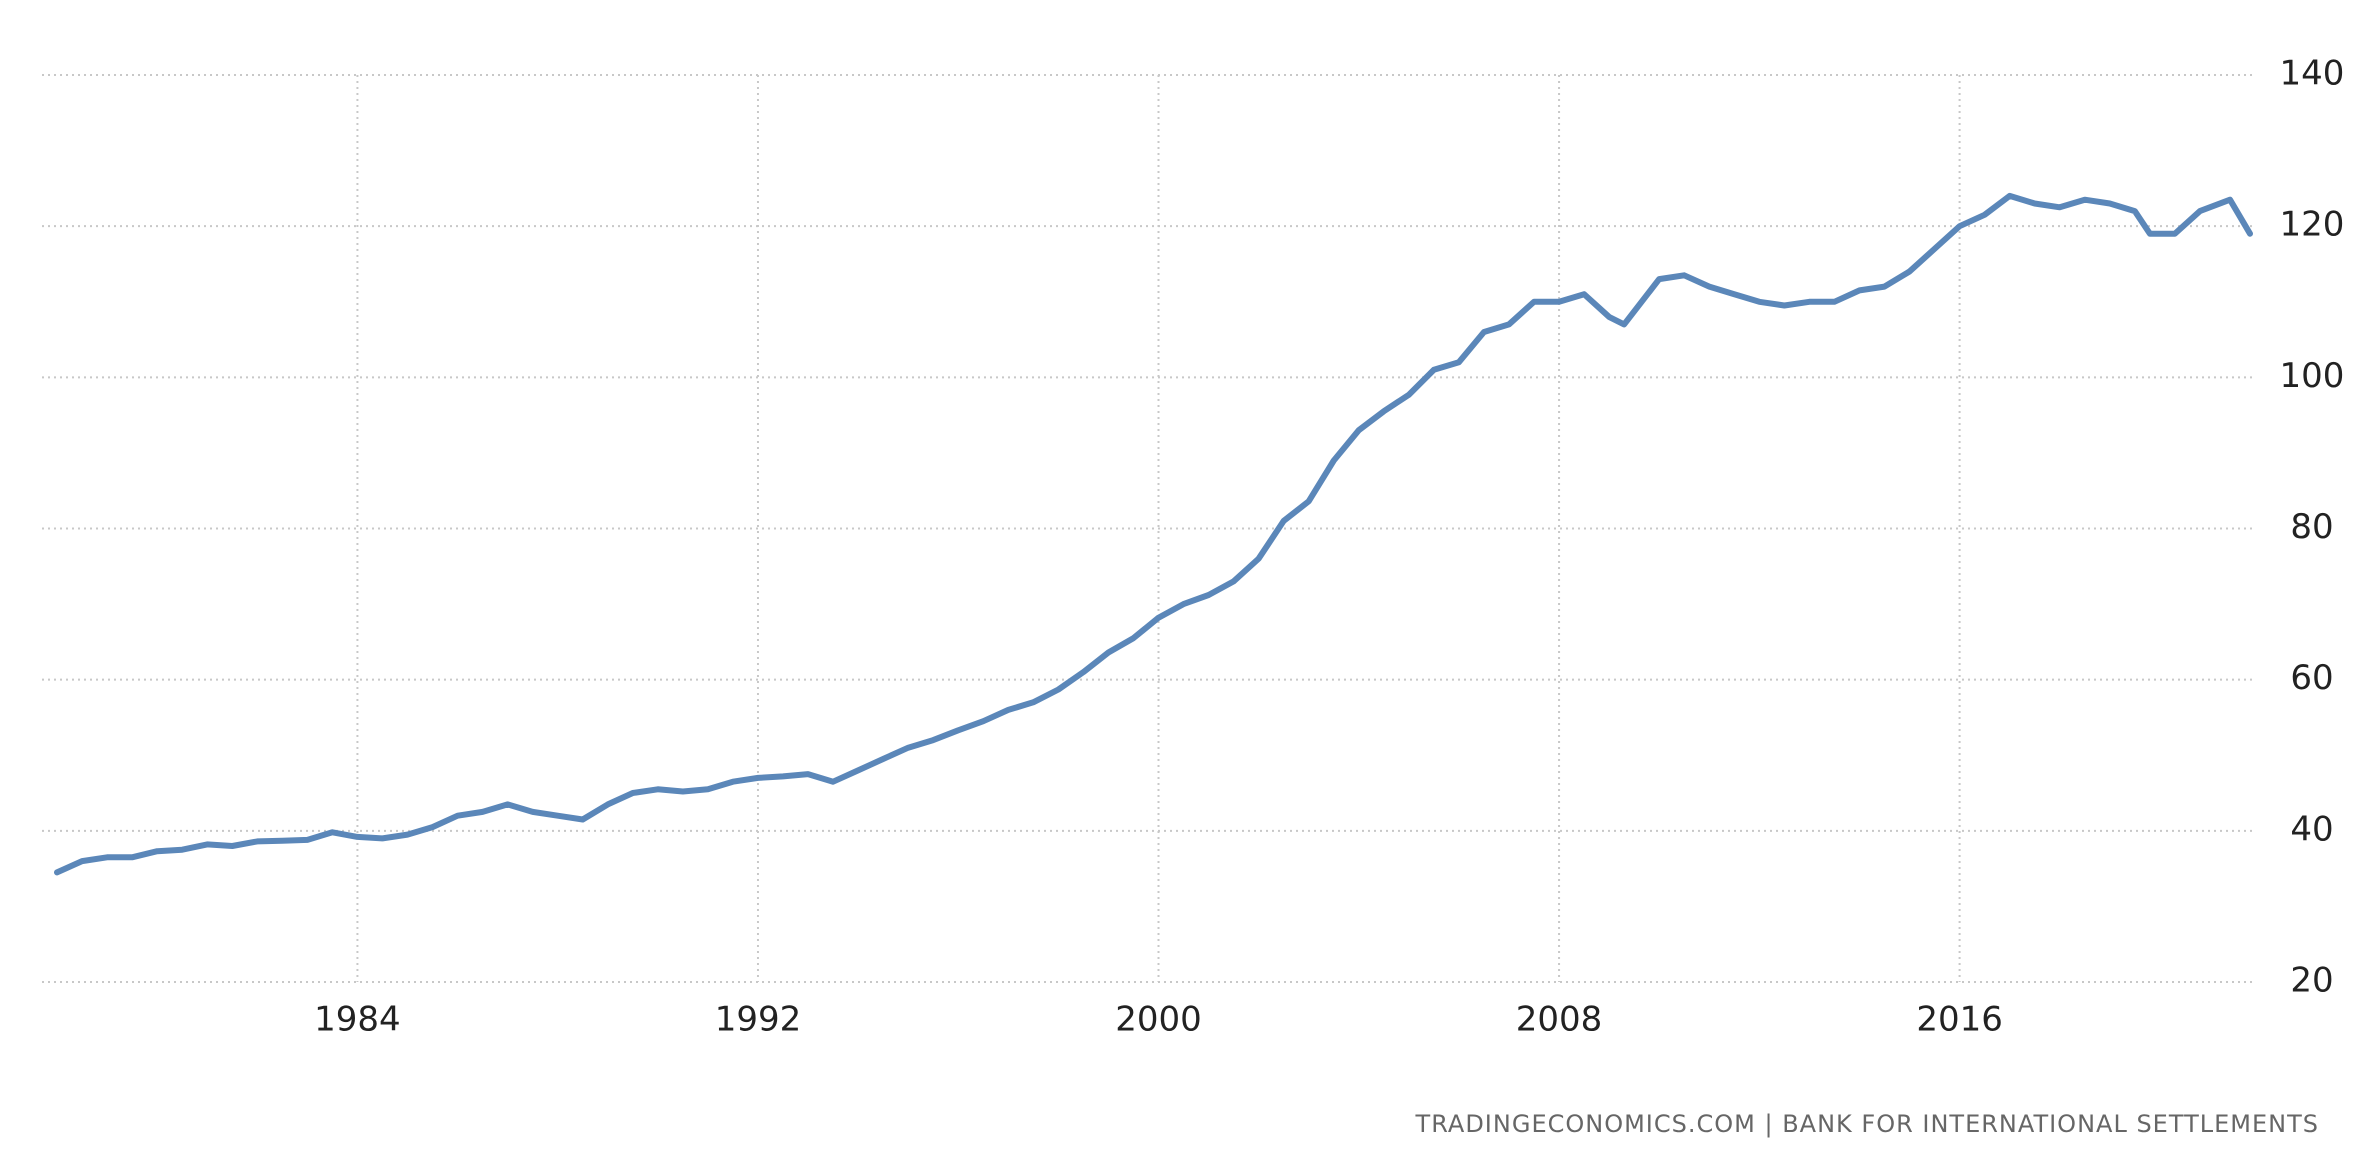 Image resolution: width=2362 pixels, height=1172 pixels. I want to click on y-tick-label: 60, so click(2311, 678).